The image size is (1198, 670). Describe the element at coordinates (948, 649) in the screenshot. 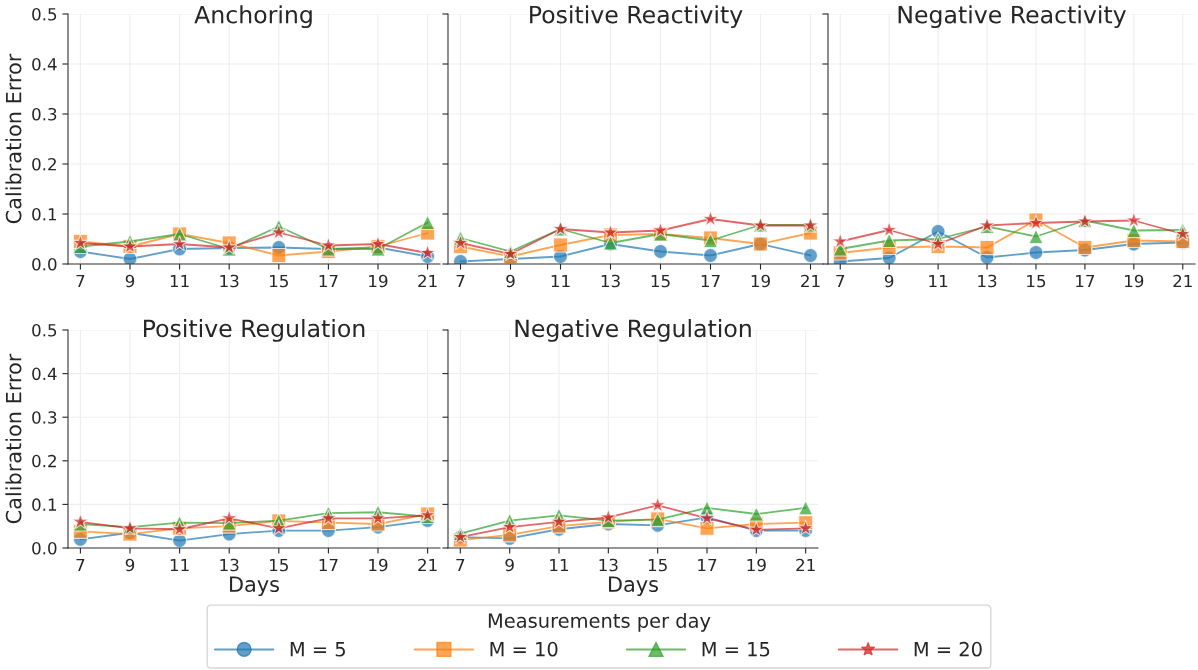

I see `legend-label: M = 20` at that location.